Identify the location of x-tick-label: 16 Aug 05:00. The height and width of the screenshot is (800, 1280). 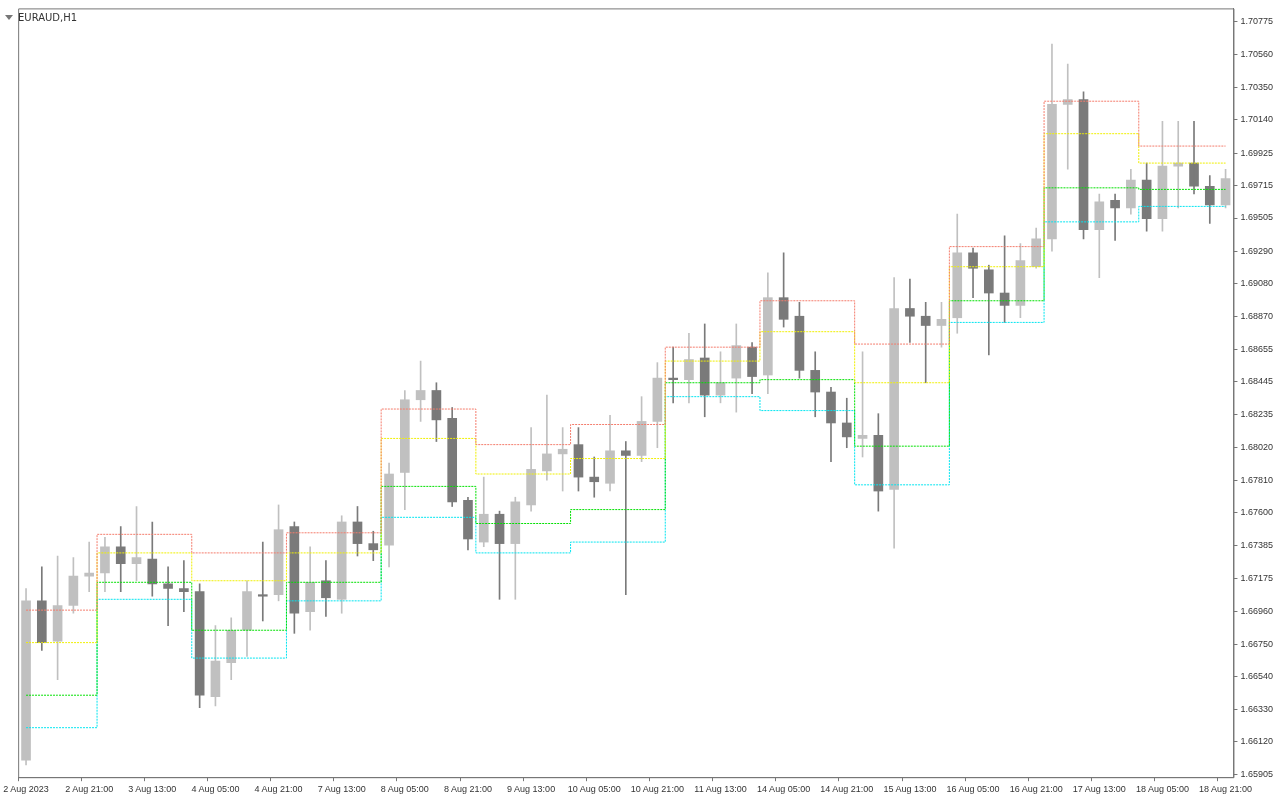
(973, 789).